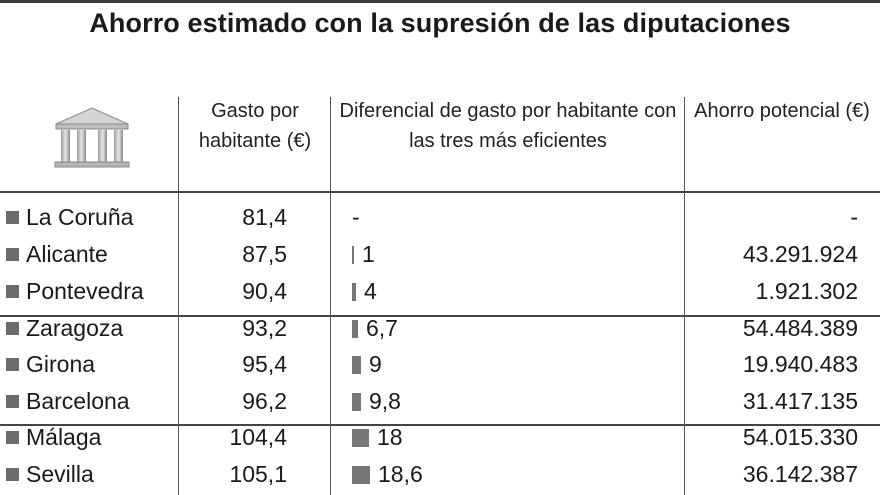 This screenshot has width=880, height=495. Describe the element at coordinates (800, 254) in the screenshot. I see `ahorro-value: 43.291.924` at that location.